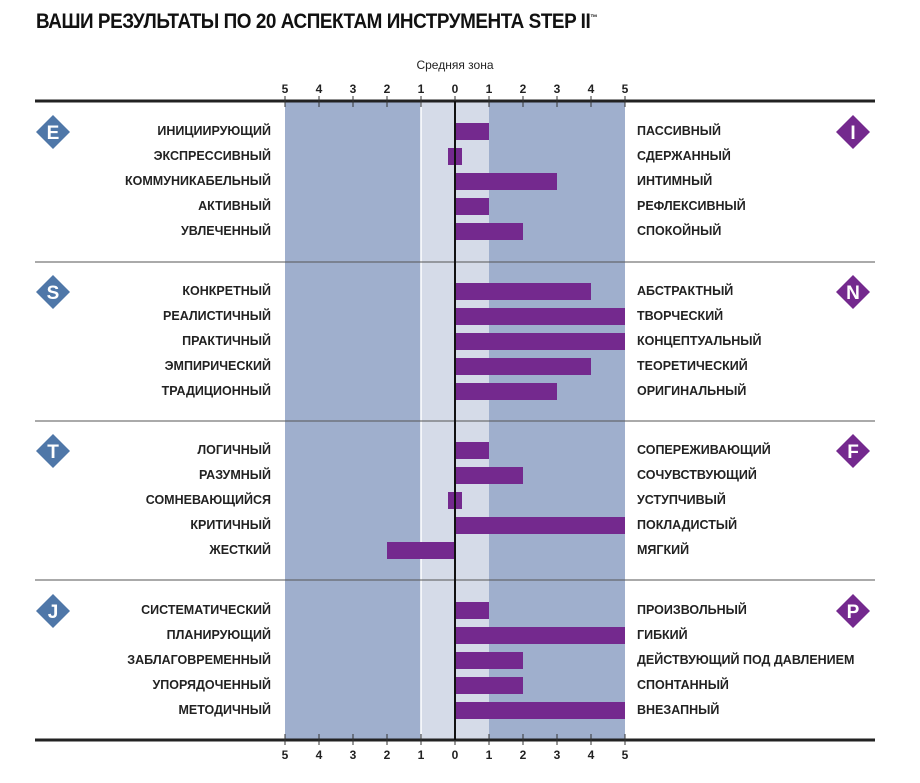  Describe the element at coordinates (681, 499) in the screenshot. I see `right-pole-label: УСТУПЧИВЫЙ` at that location.